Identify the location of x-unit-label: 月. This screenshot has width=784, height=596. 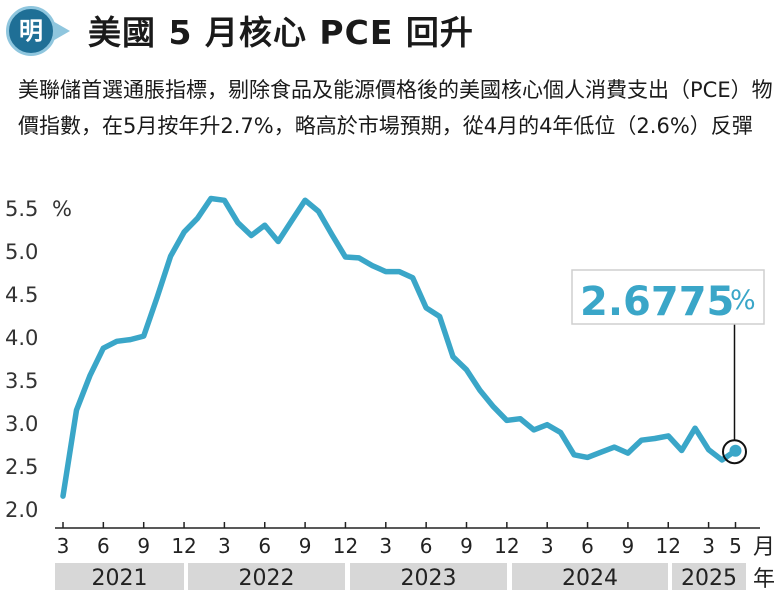
(764, 547).